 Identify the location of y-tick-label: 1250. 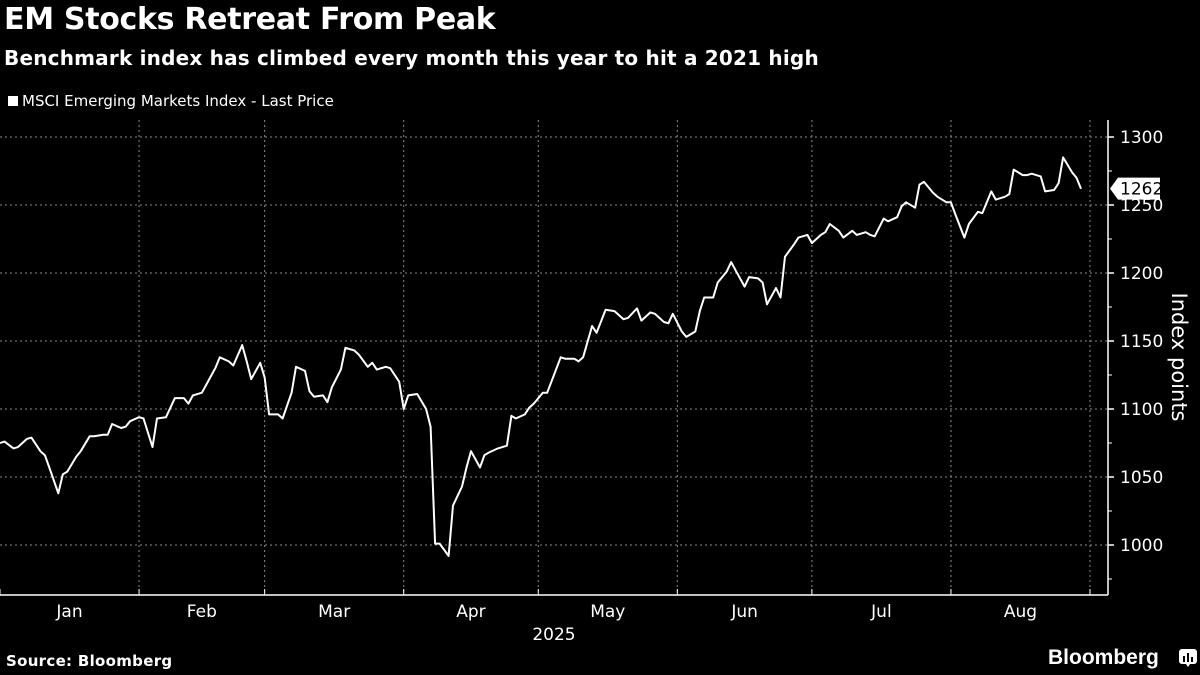
(1141, 206).